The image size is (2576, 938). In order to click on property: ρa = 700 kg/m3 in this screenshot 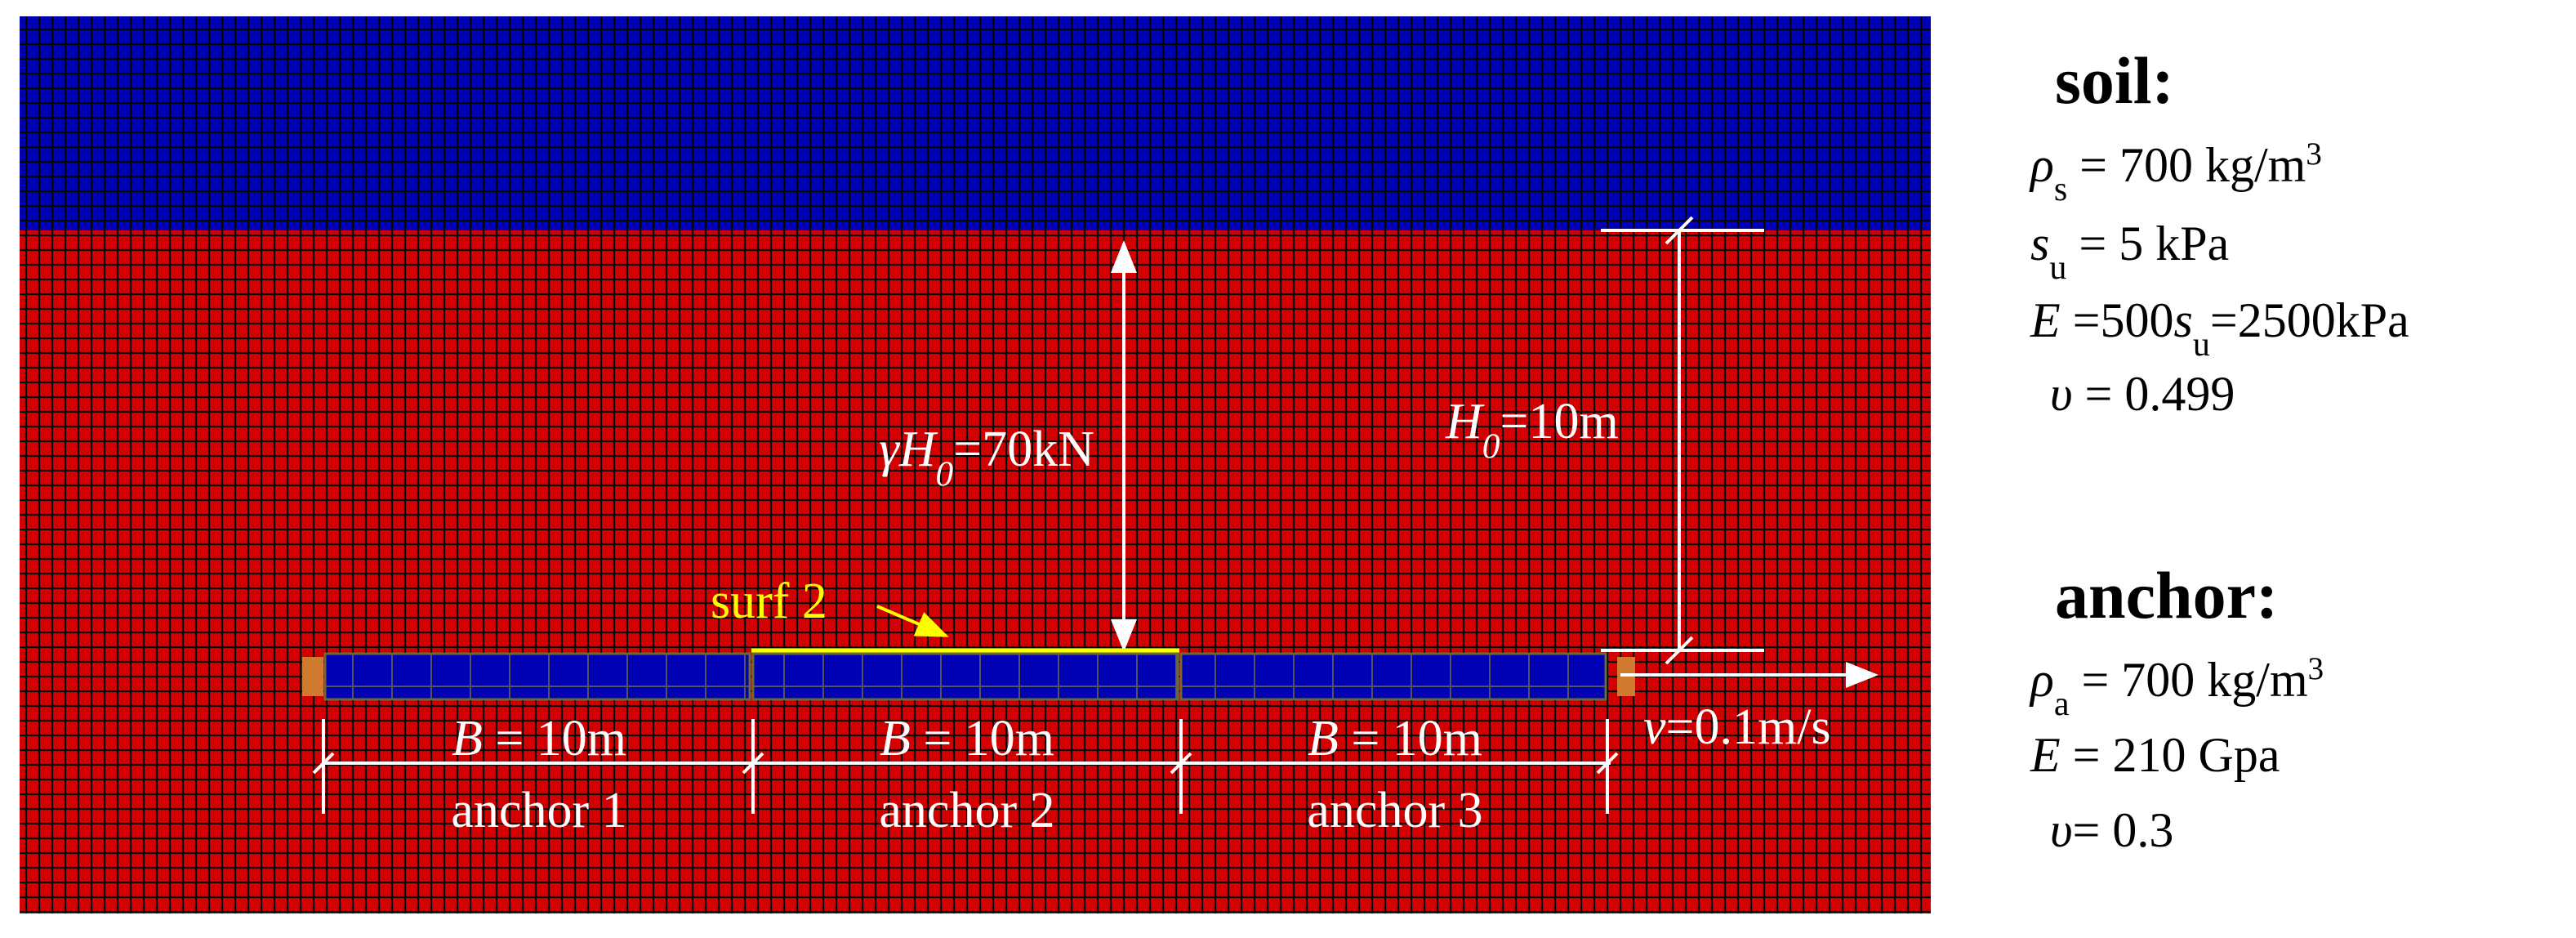, I will do `click(2176, 687)`.